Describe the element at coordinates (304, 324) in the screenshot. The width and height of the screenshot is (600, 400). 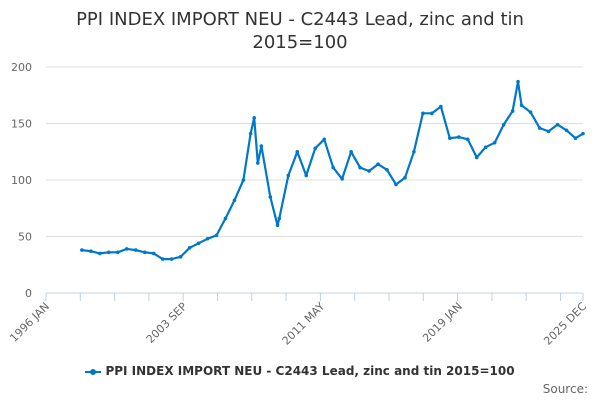
I see `x-tick-label: 2011 MAY` at that location.